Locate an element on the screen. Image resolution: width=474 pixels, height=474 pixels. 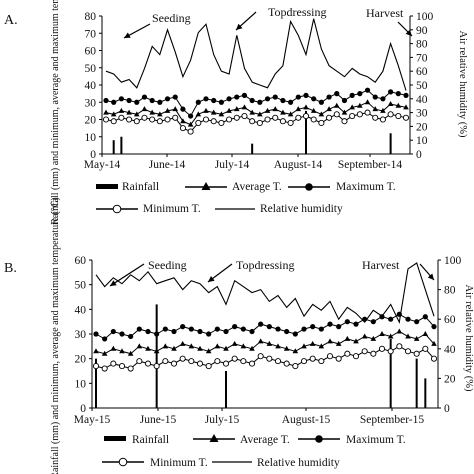
legend-minimum: Minimum T. is located at coordinates (155, 463).